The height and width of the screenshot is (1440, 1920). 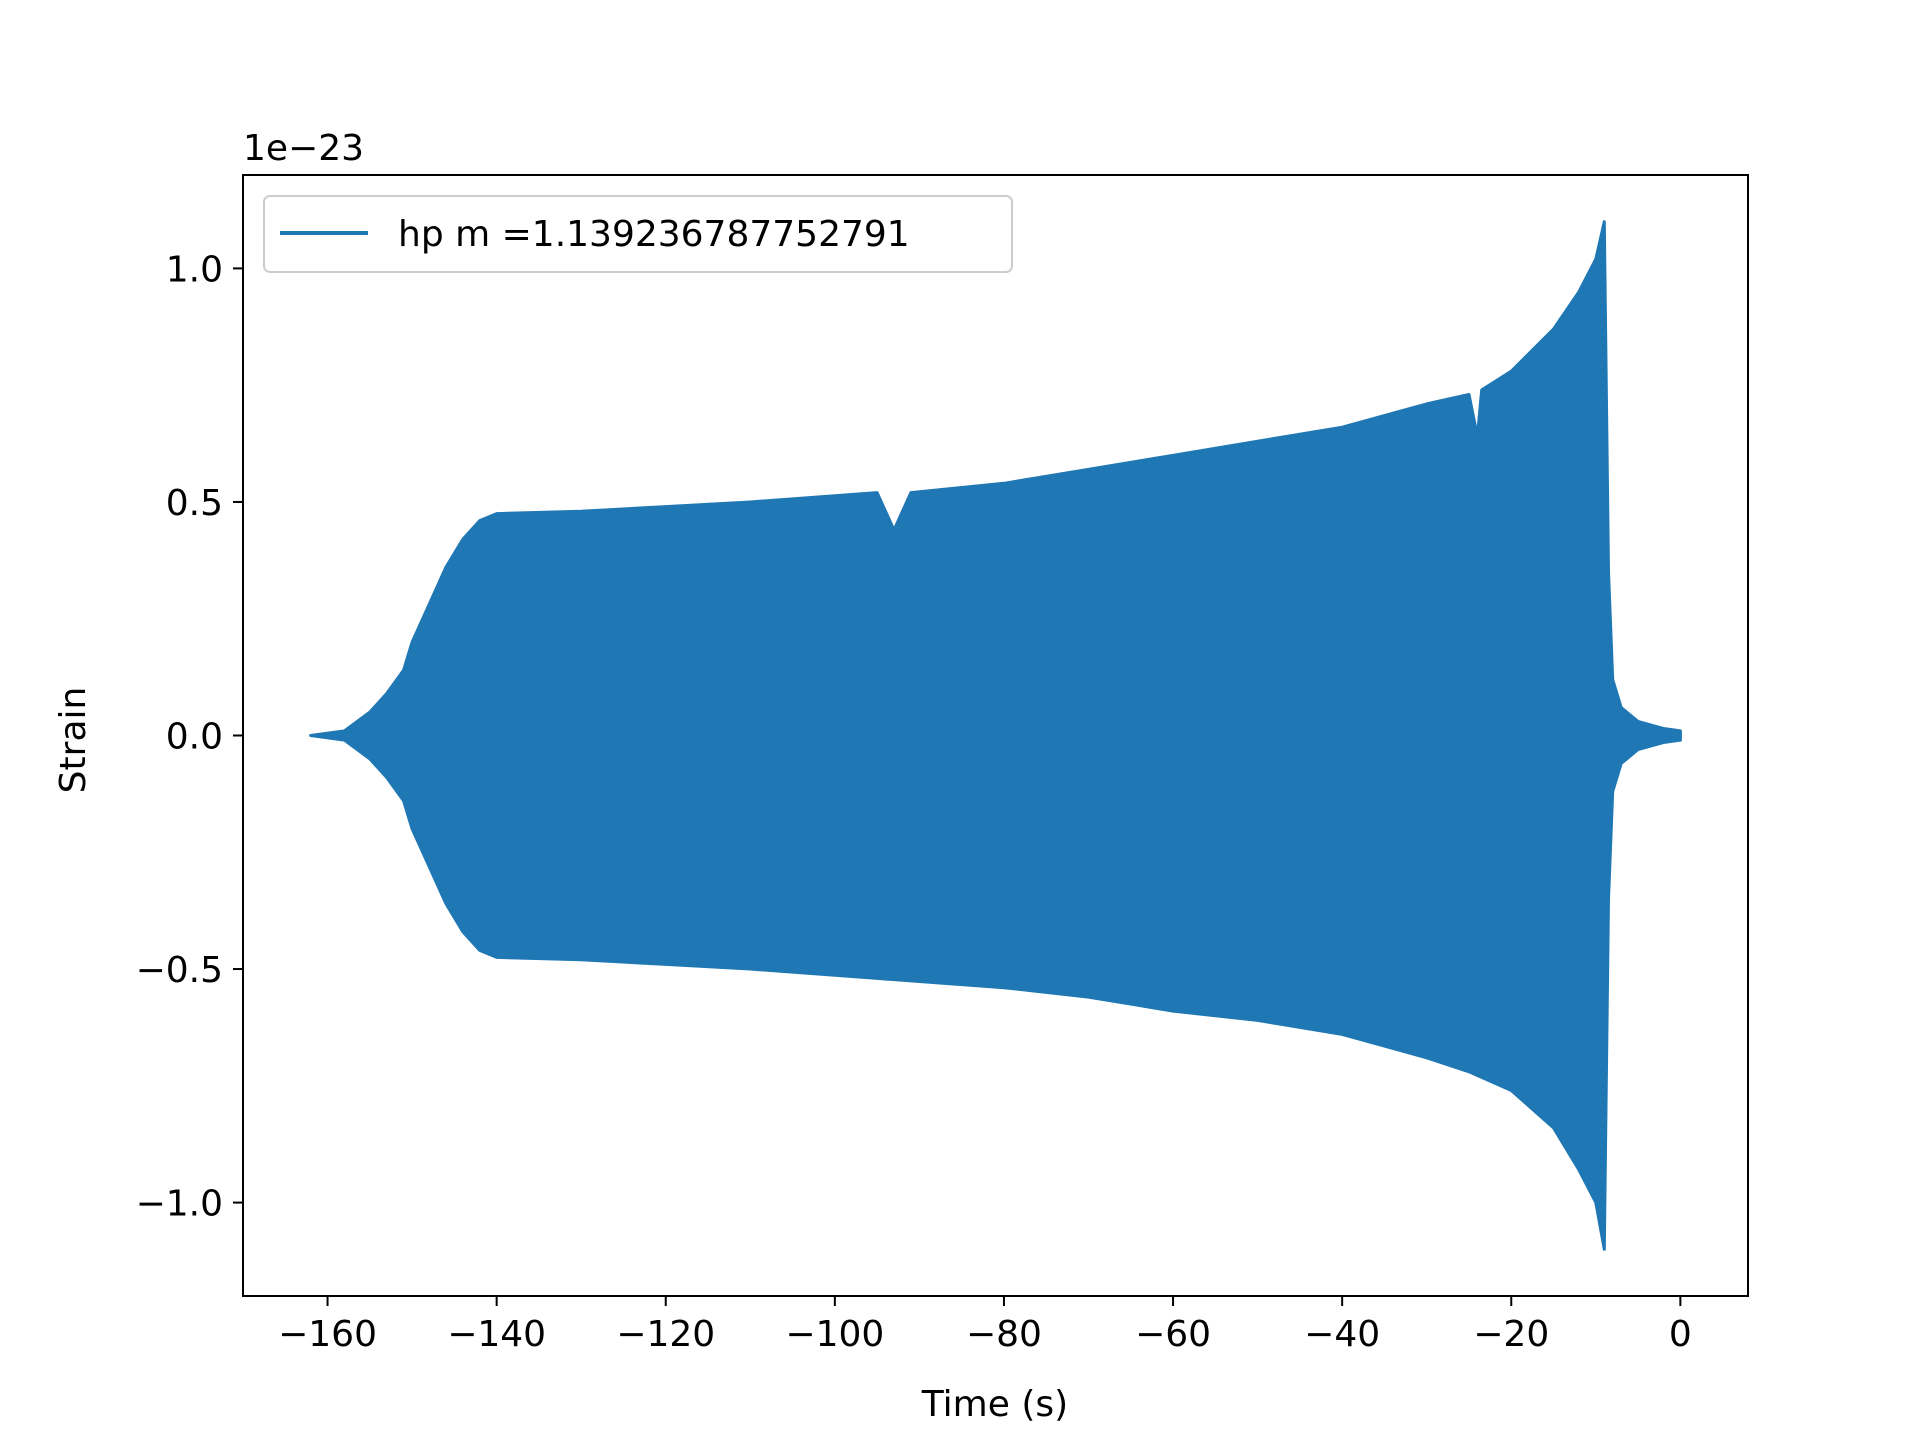 What do you see at coordinates (194, 503) in the screenshot?
I see `y-tick-label: 0.5` at bounding box center [194, 503].